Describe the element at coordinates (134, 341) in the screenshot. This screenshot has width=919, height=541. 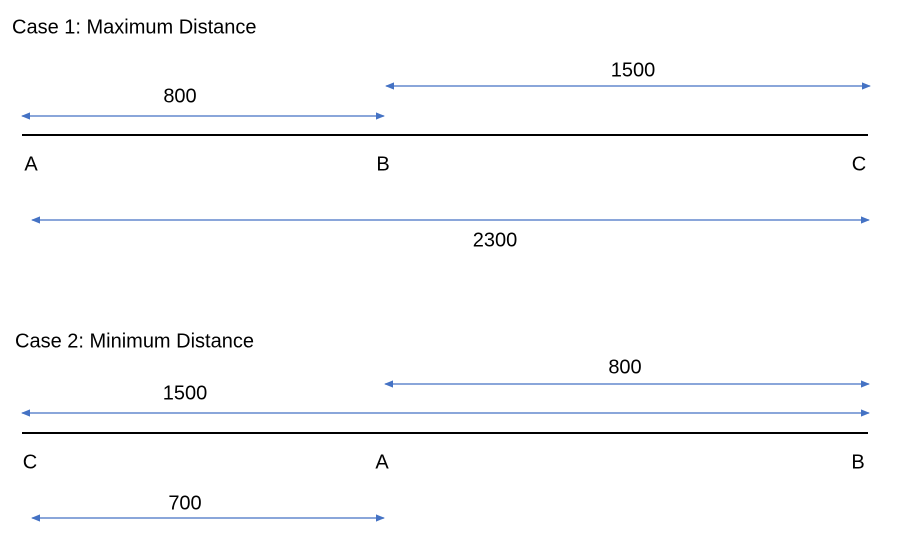
I see `case-title: Case 2: Minimum Distance` at that location.